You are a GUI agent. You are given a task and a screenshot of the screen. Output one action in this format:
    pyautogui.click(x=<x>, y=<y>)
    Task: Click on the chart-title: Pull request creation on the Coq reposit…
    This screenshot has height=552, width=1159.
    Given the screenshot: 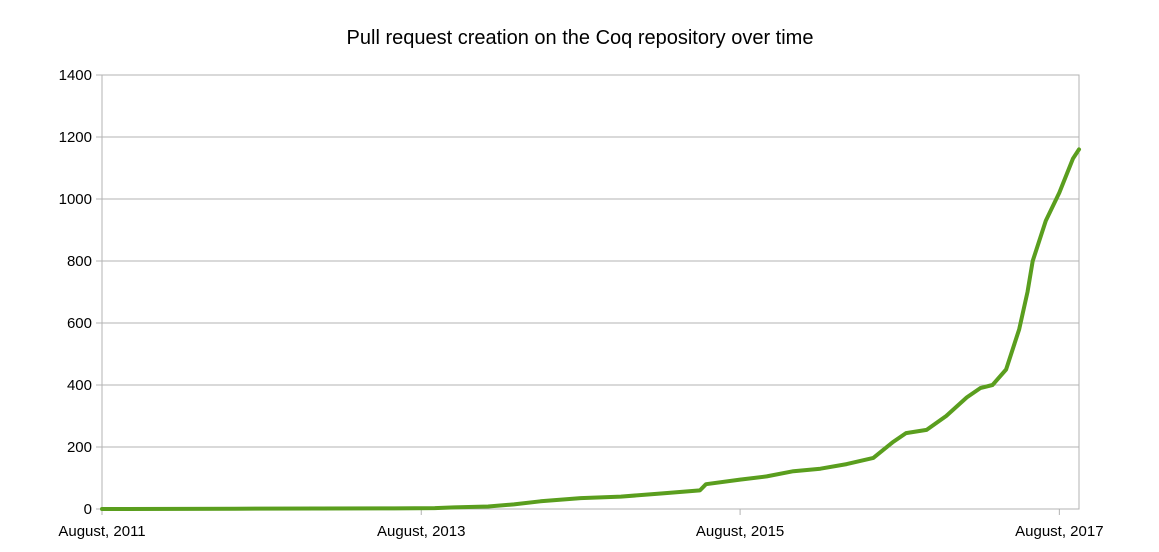 What is the action you would take?
    pyautogui.click(x=580, y=38)
    